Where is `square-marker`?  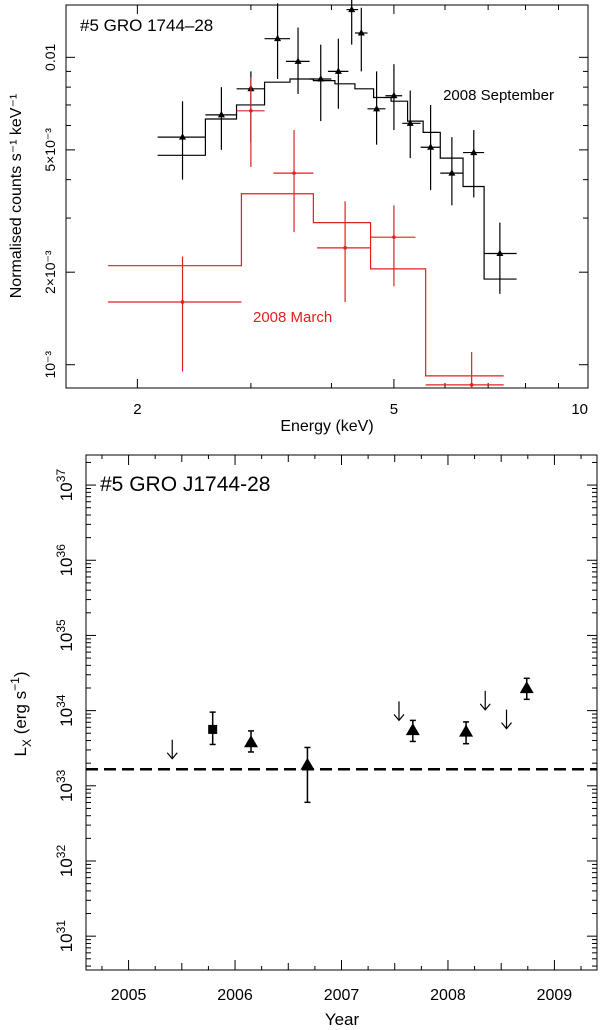 square-marker is located at coordinates (213, 729).